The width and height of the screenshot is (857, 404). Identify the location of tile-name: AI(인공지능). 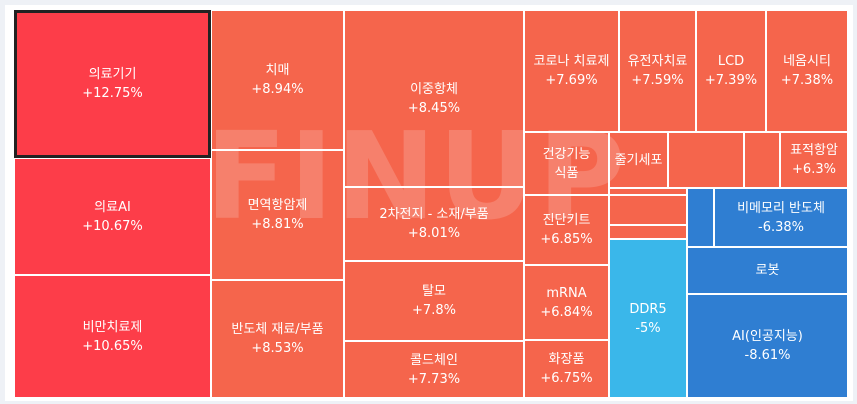
(767, 336).